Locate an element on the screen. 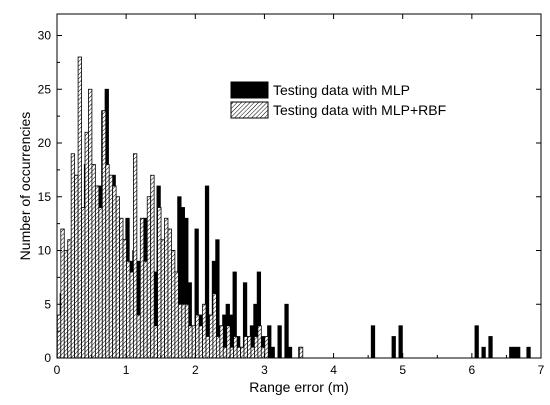  x-axis-title: Range error (m) is located at coordinates (299, 387).